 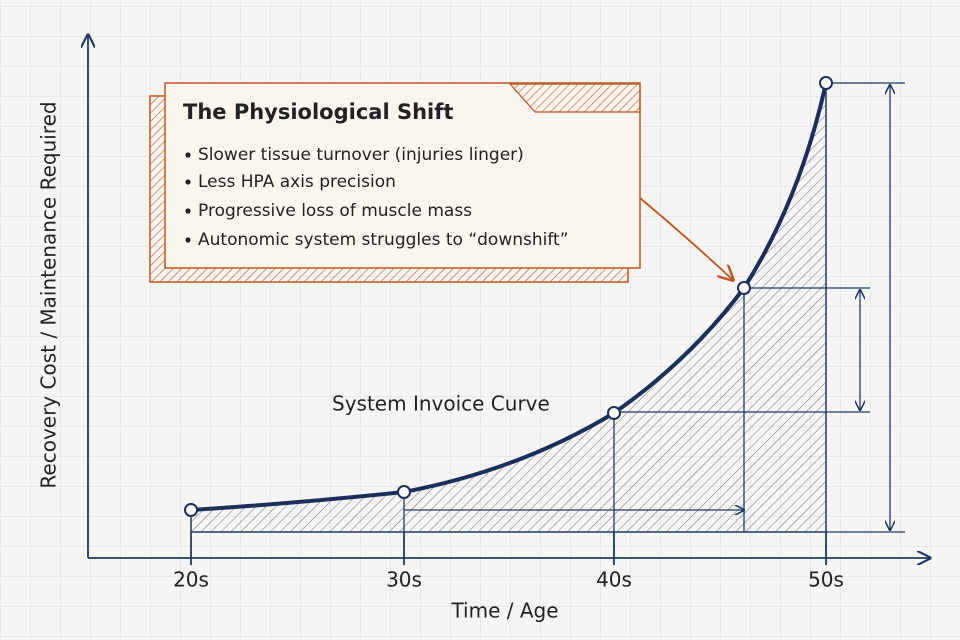 I want to click on x-tick-label: 40s, so click(x=614, y=580).